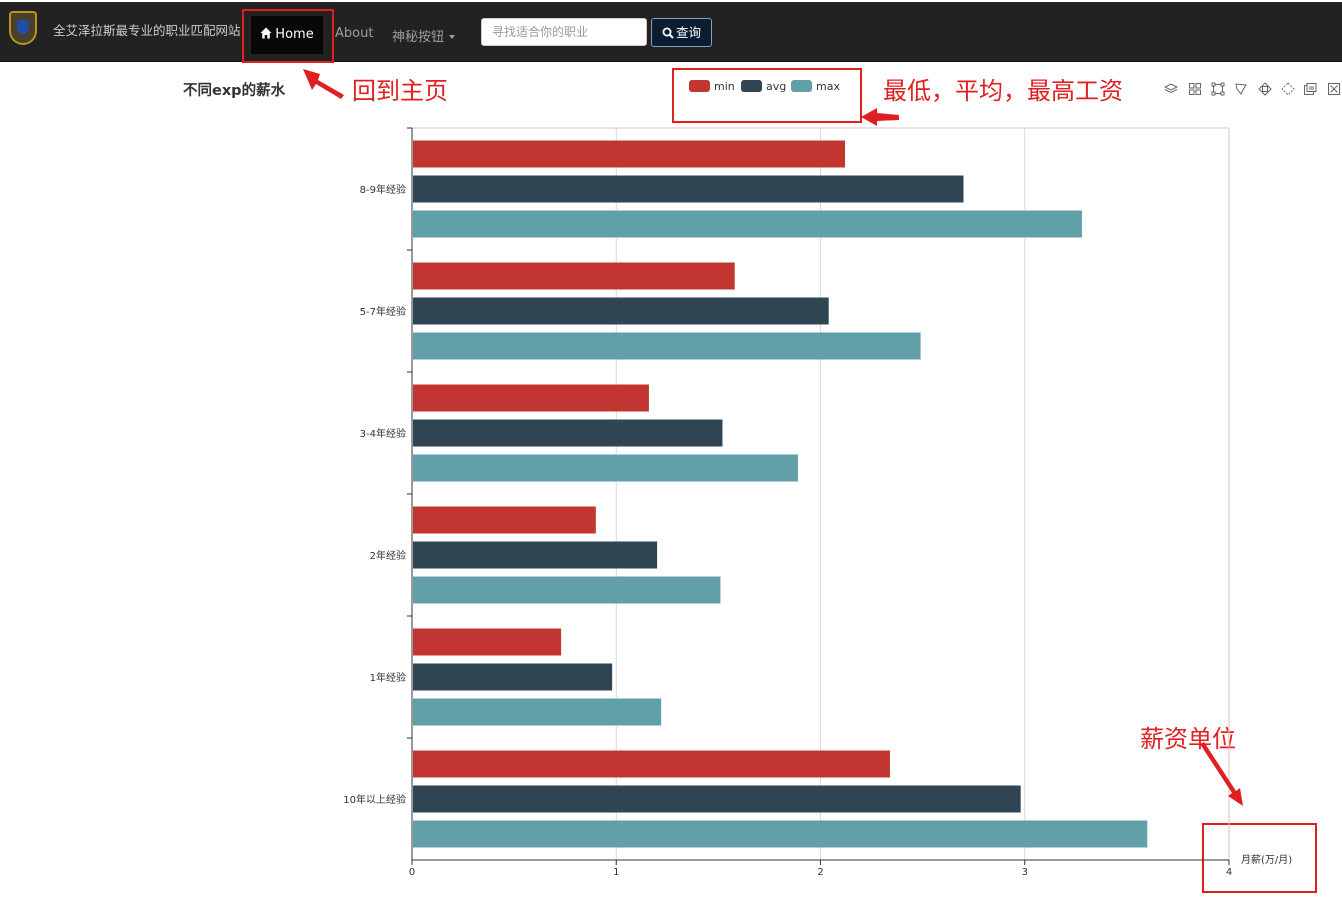  What do you see at coordinates (1218, 89) in the screenshot?
I see `rect-select-icon` at bounding box center [1218, 89].